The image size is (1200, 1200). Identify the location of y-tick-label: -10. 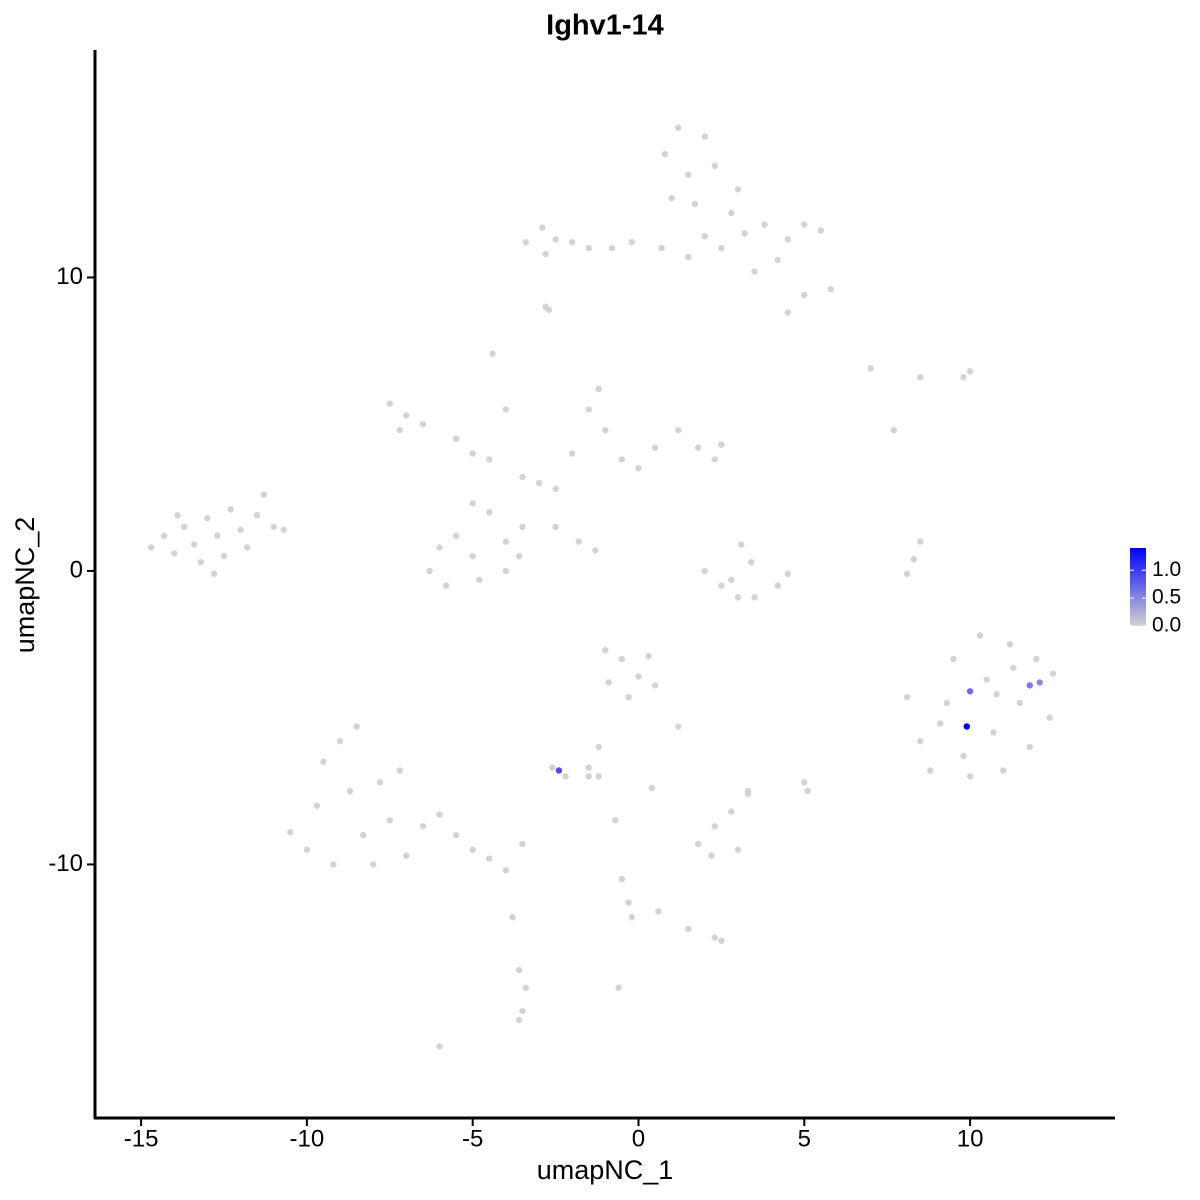
(65, 863).